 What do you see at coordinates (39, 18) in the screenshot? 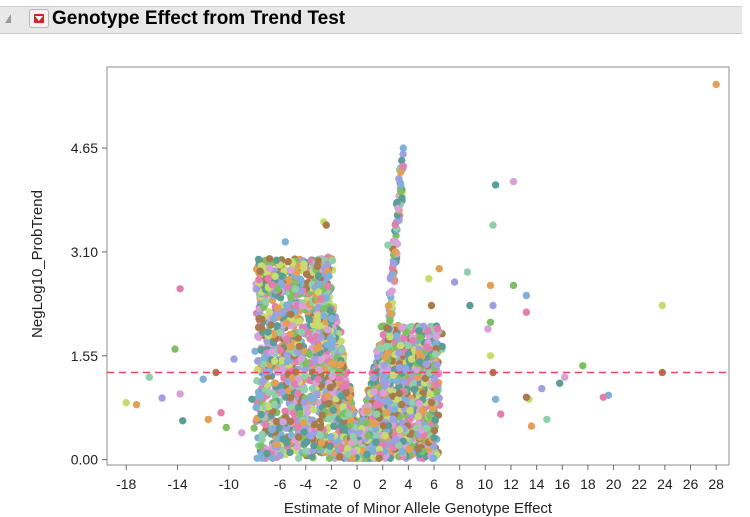
I see `red-triangle-menu-button` at bounding box center [39, 18].